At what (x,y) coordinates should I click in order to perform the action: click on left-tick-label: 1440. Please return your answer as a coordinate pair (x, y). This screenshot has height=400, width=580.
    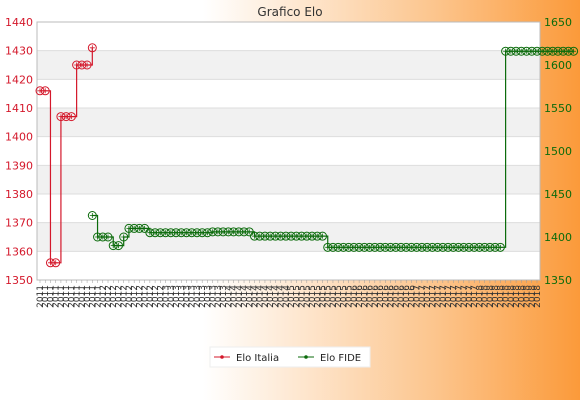
    Looking at the image, I should click on (19, 22).